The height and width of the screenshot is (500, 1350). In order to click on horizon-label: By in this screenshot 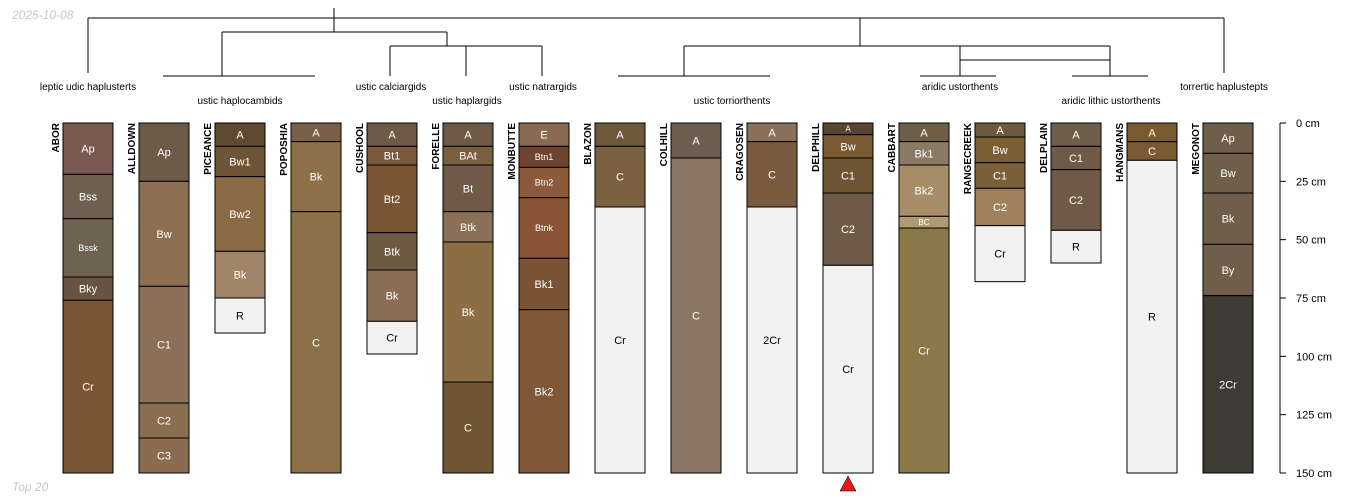, I will do `click(1228, 271)`.